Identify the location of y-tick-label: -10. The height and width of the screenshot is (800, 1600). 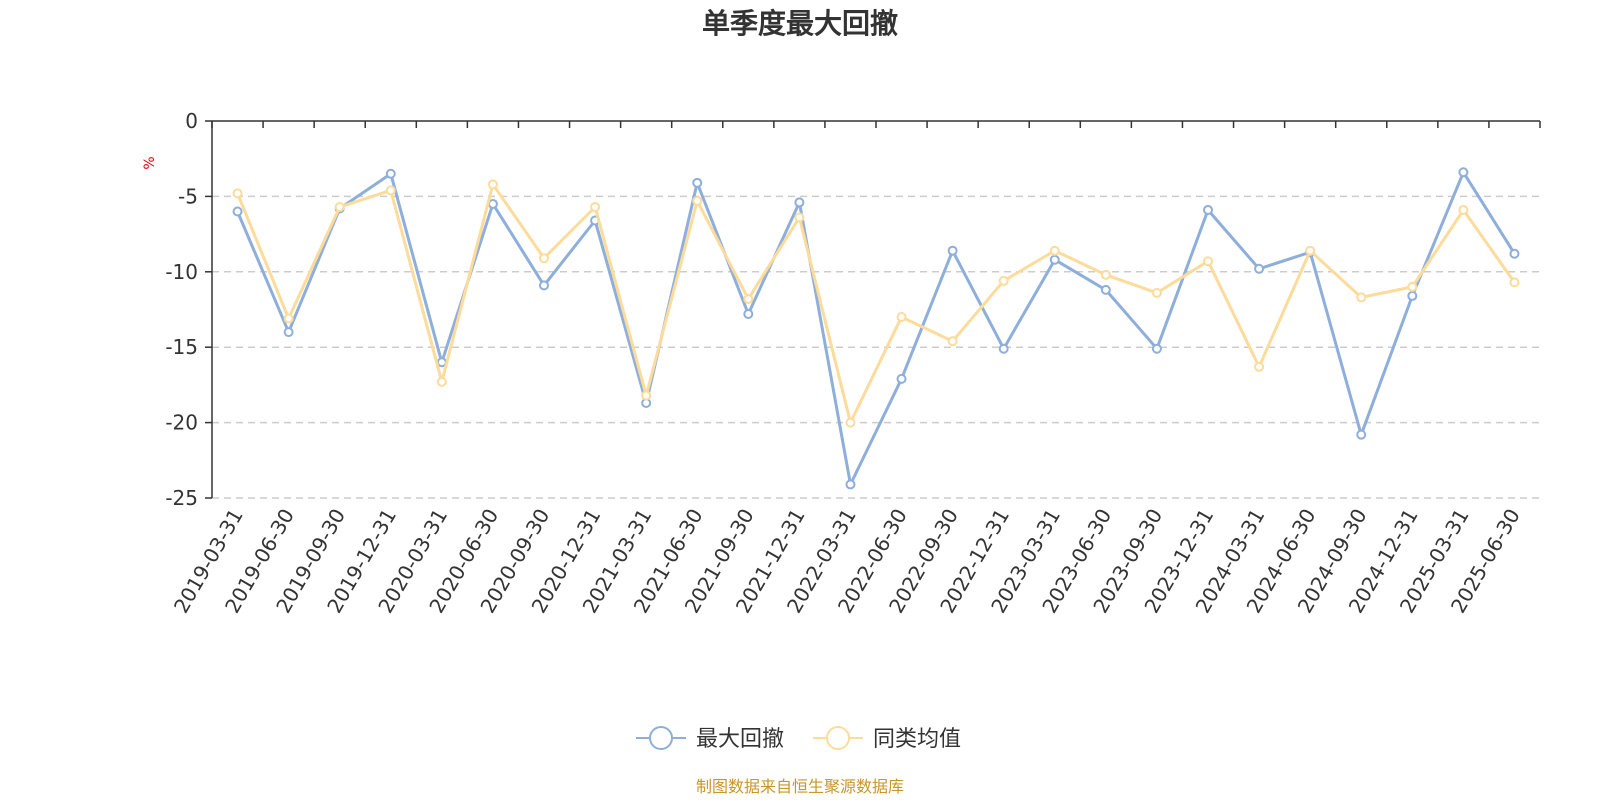
(181, 272).